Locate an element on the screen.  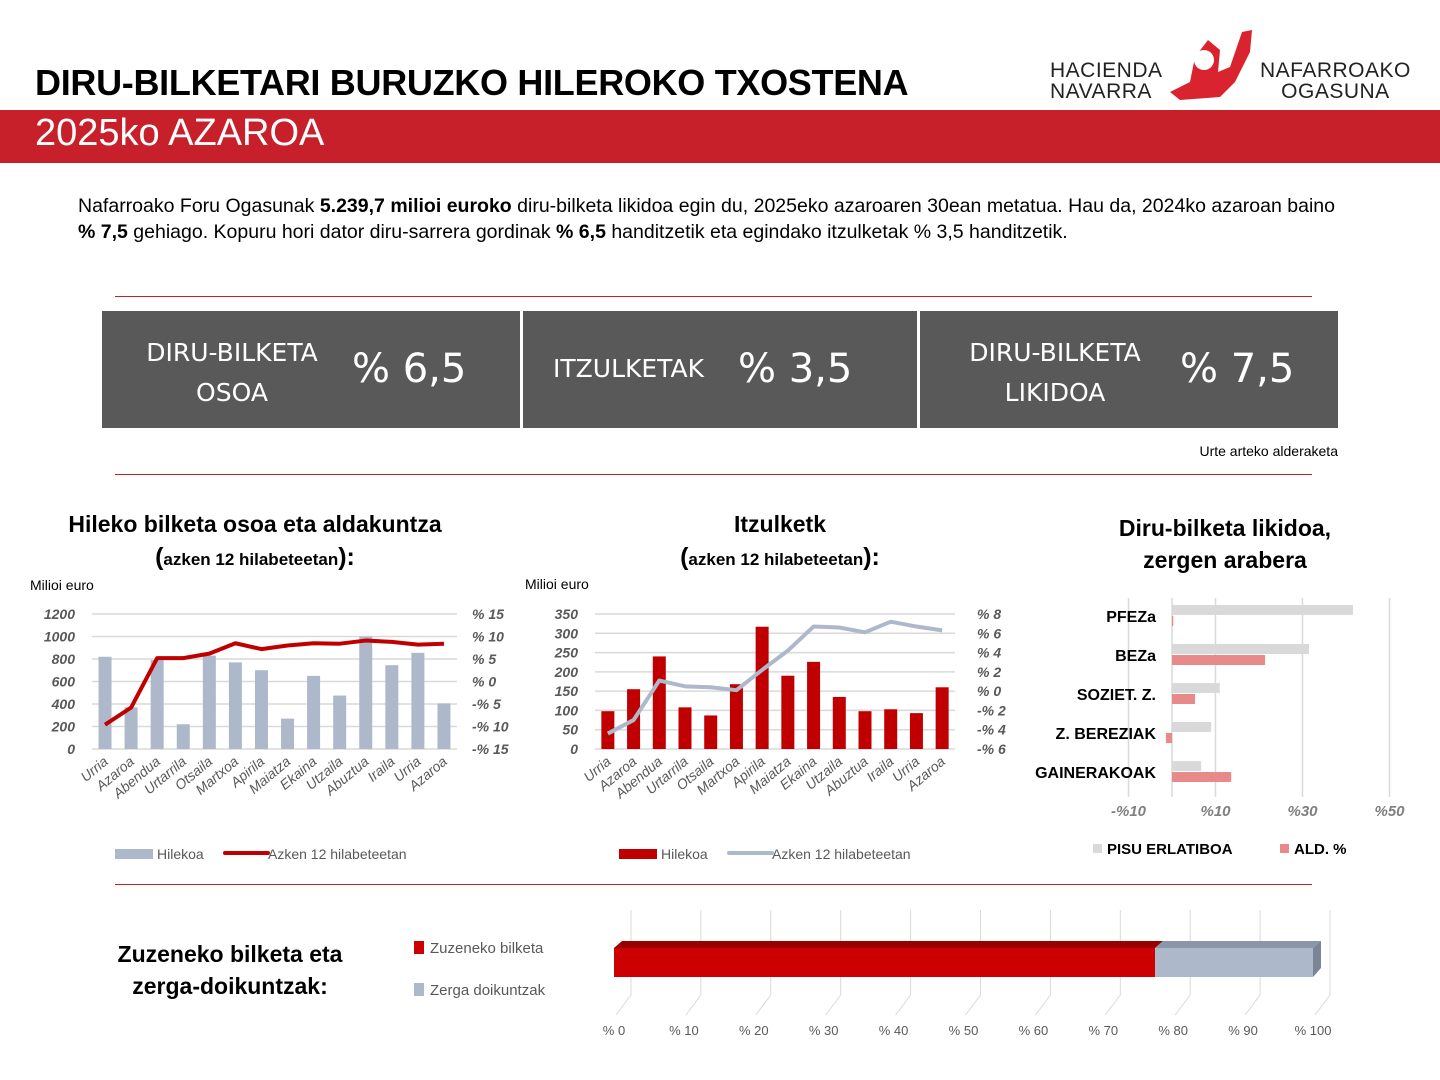
kpi-net: DIRU-BILKETA LIKIDOA % 7,5 is located at coordinates (1129, 369).